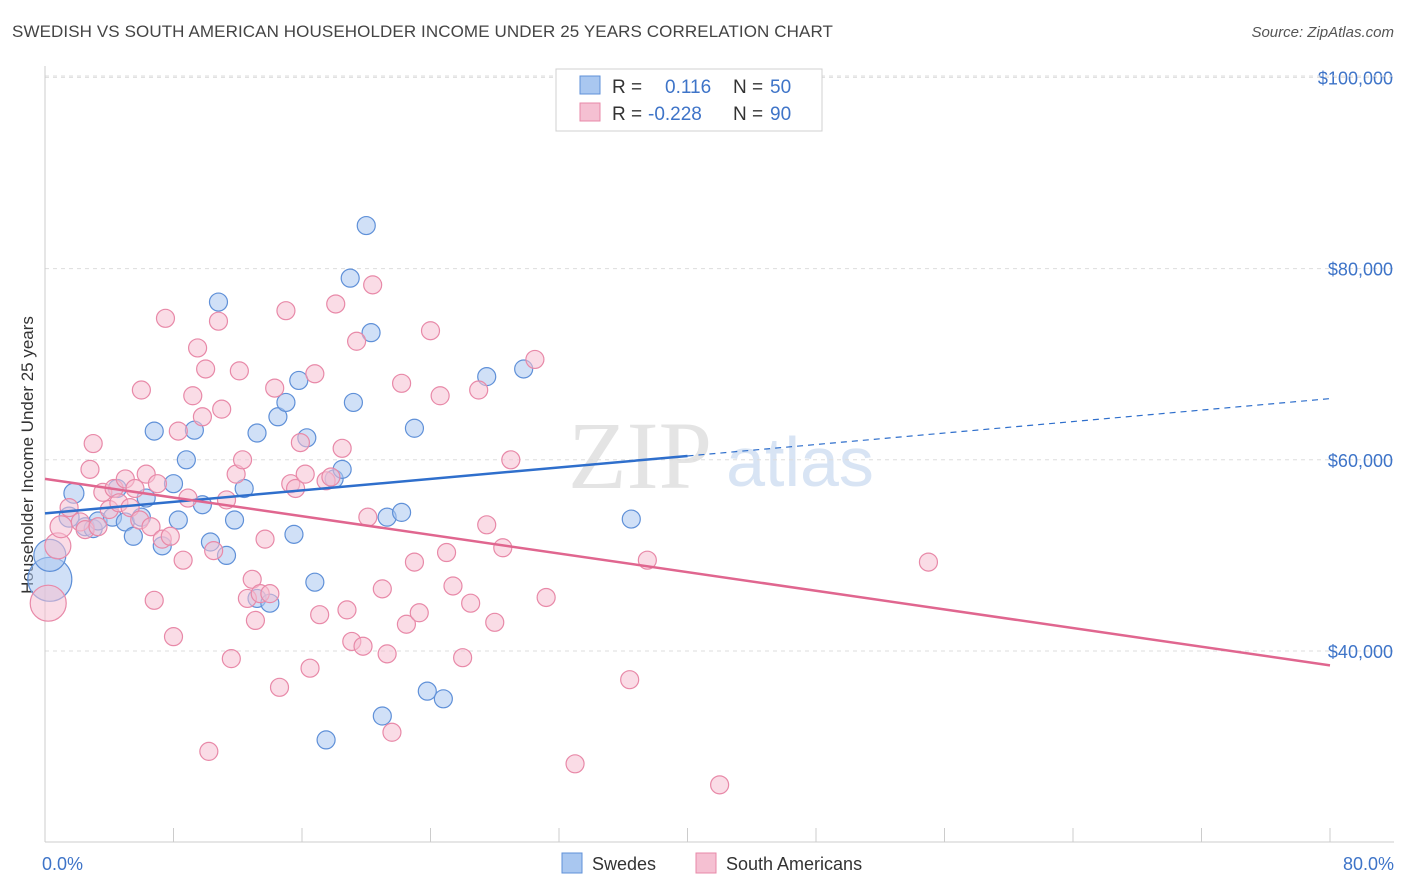 The image size is (1406, 892). What do you see at coordinates (624, 864) in the screenshot?
I see `swedes-legend-label: Swedes` at bounding box center [624, 864].